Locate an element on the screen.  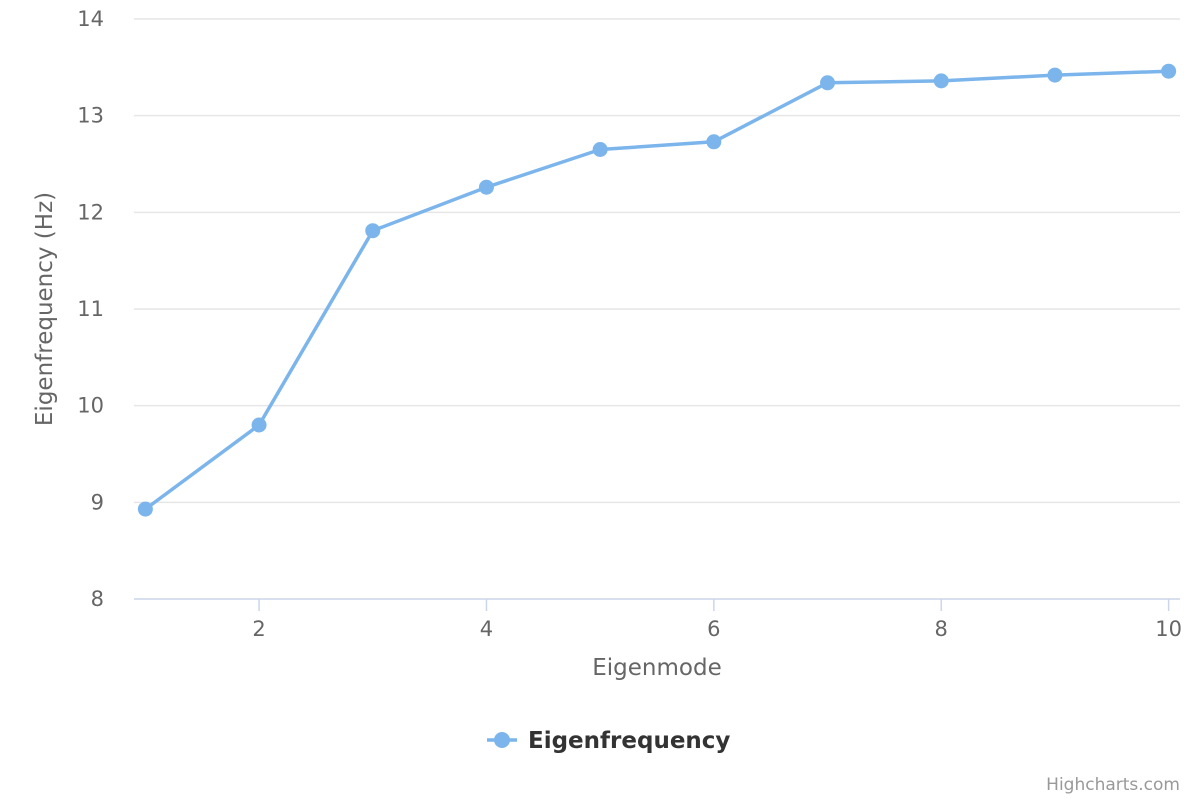
x-tick-label-8: 8 is located at coordinates (941, 629).